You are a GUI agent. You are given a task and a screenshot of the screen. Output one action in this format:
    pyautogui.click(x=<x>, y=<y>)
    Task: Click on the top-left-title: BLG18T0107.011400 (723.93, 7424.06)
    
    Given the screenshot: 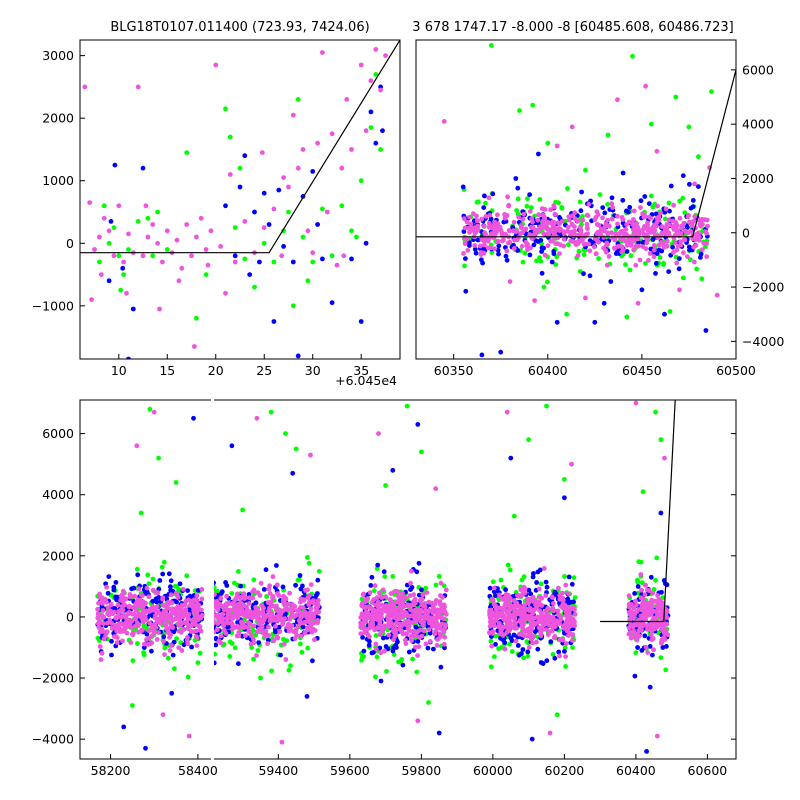 What is the action you would take?
    pyautogui.click(x=239, y=27)
    